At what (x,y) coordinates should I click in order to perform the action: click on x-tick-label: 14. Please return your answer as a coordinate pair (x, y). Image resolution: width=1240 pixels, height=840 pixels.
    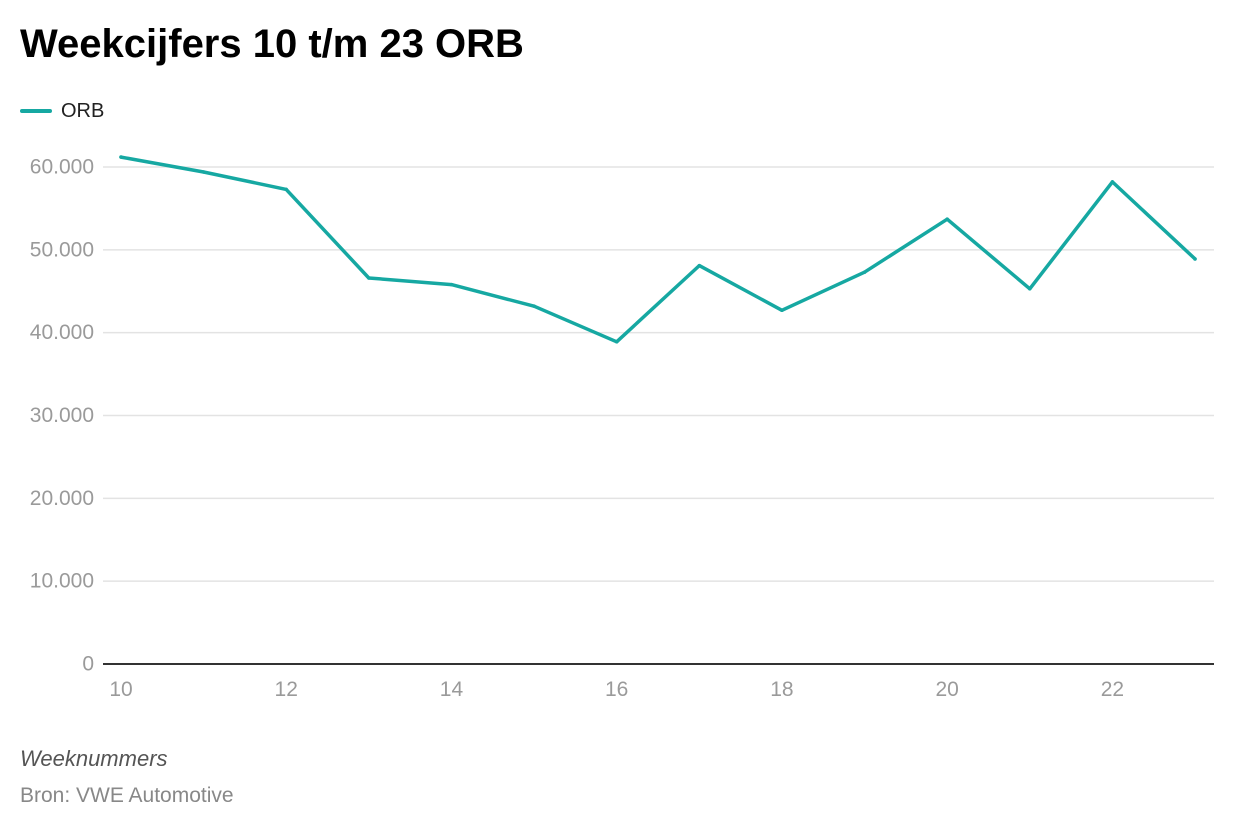
    Looking at the image, I should click on (452, 689).